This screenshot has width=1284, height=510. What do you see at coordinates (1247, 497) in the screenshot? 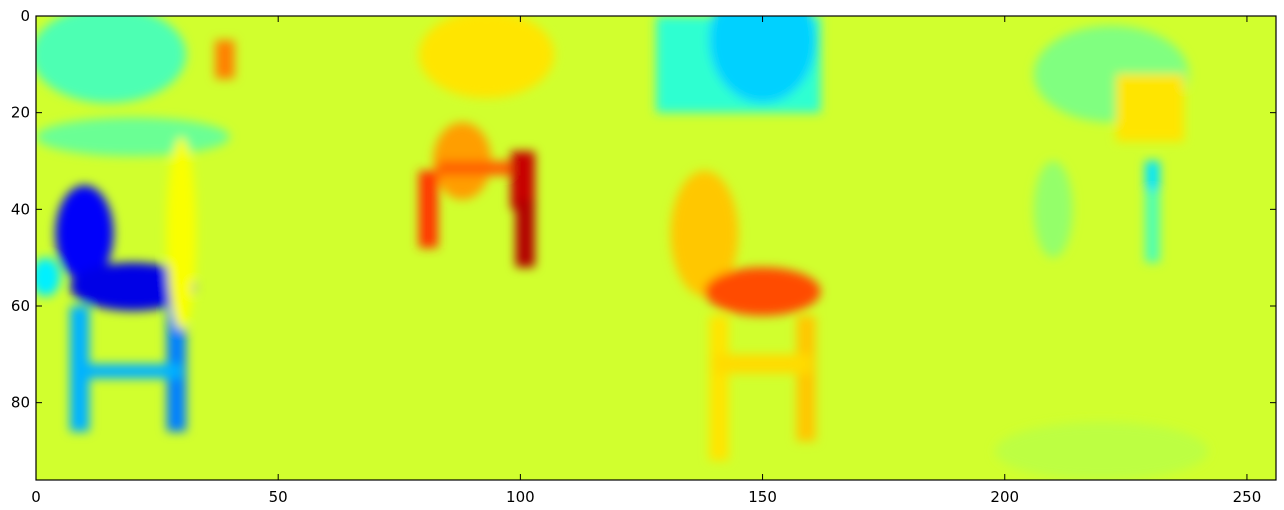
I see `x-tick-label: 250` at bounding box center [1247, 497].